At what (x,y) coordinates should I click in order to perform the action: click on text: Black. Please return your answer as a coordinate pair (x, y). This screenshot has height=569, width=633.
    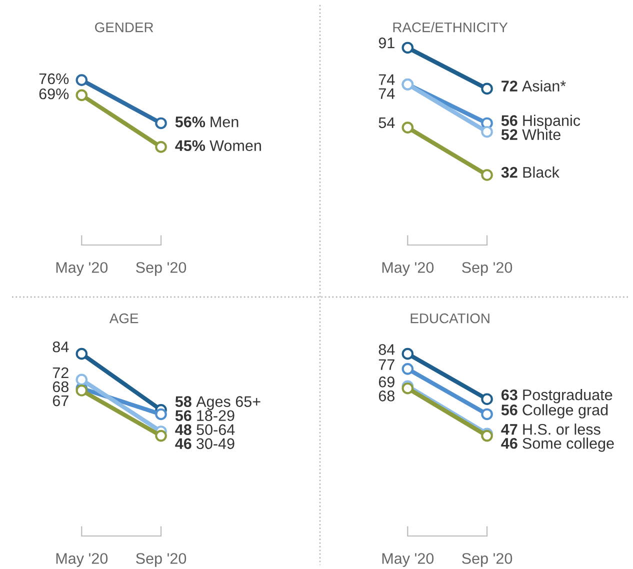
    Looking at the image, I should click on (541, 172).